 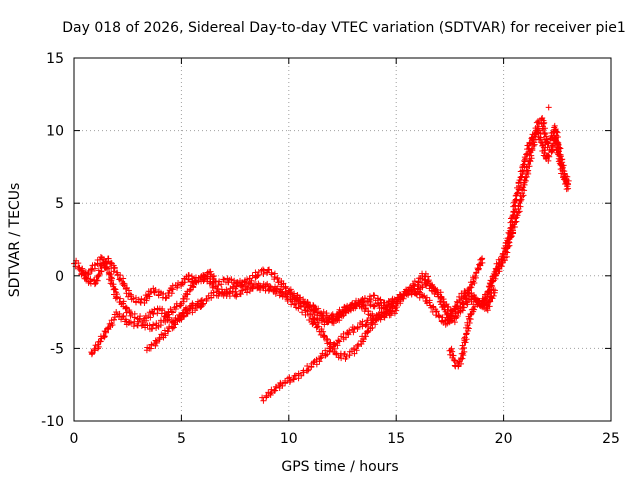 What do you see at coordinates (181, 439) in the screenshot?
I see `x-tick-label: 5` at bounding box center [181, 439].